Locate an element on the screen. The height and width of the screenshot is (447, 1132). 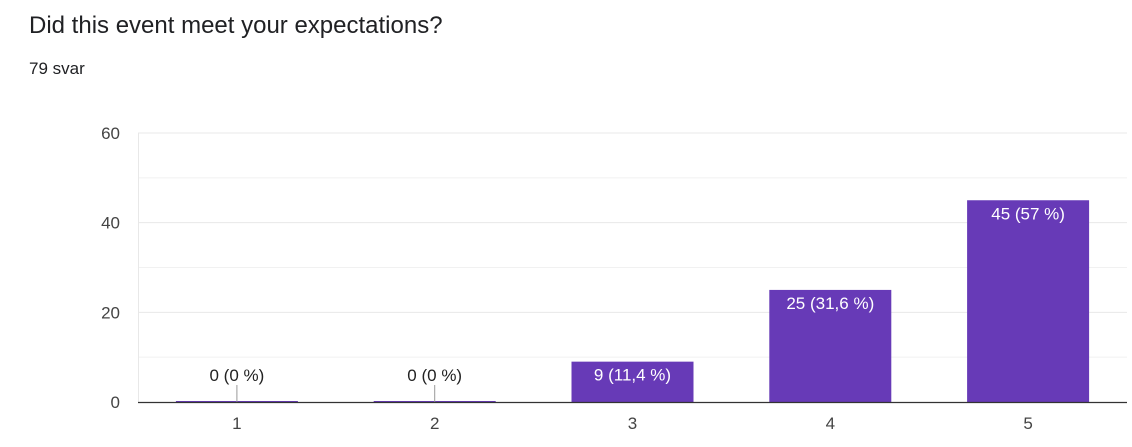
x-tick-label: 5 is located at coordinates (1027, 423).